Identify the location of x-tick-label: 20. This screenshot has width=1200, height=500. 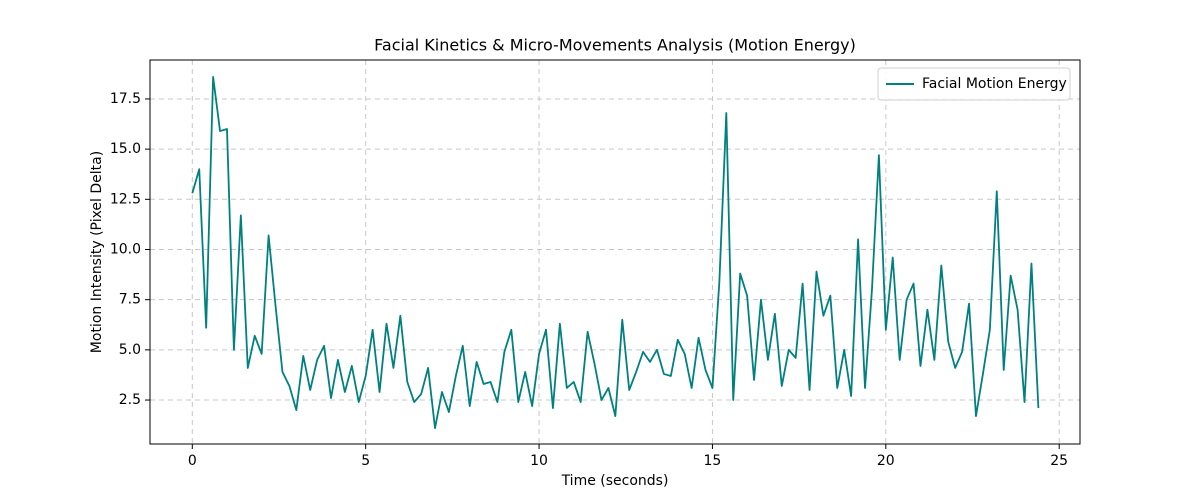
(886, 461).